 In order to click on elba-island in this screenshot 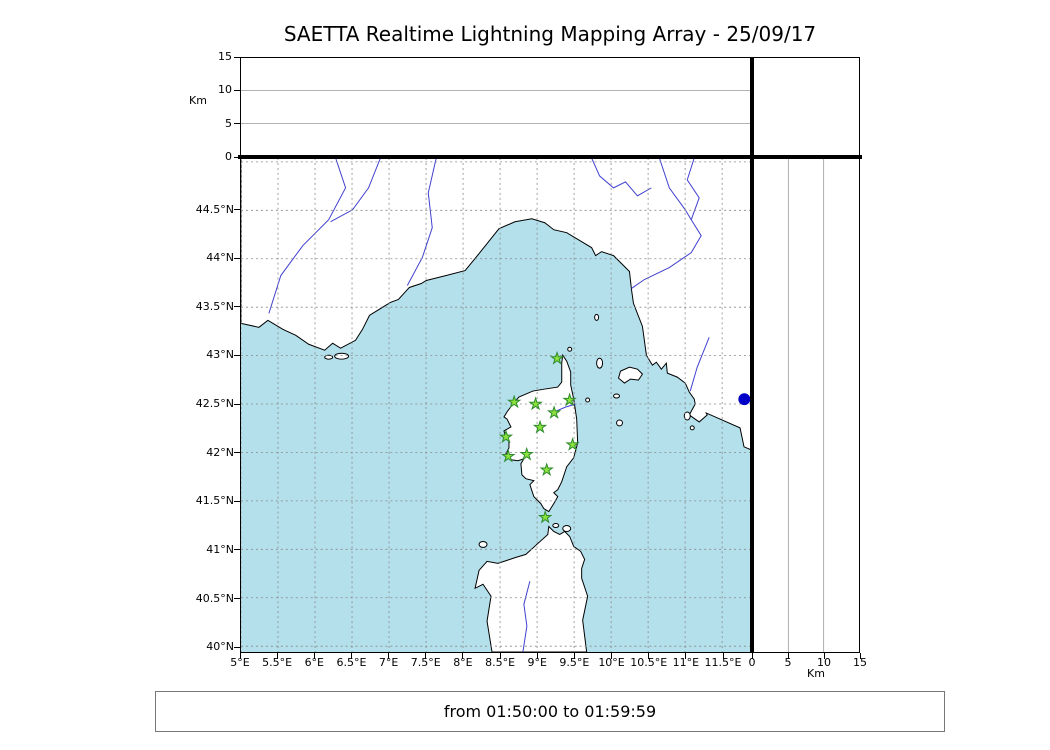, I will do `click(630, 375)`.